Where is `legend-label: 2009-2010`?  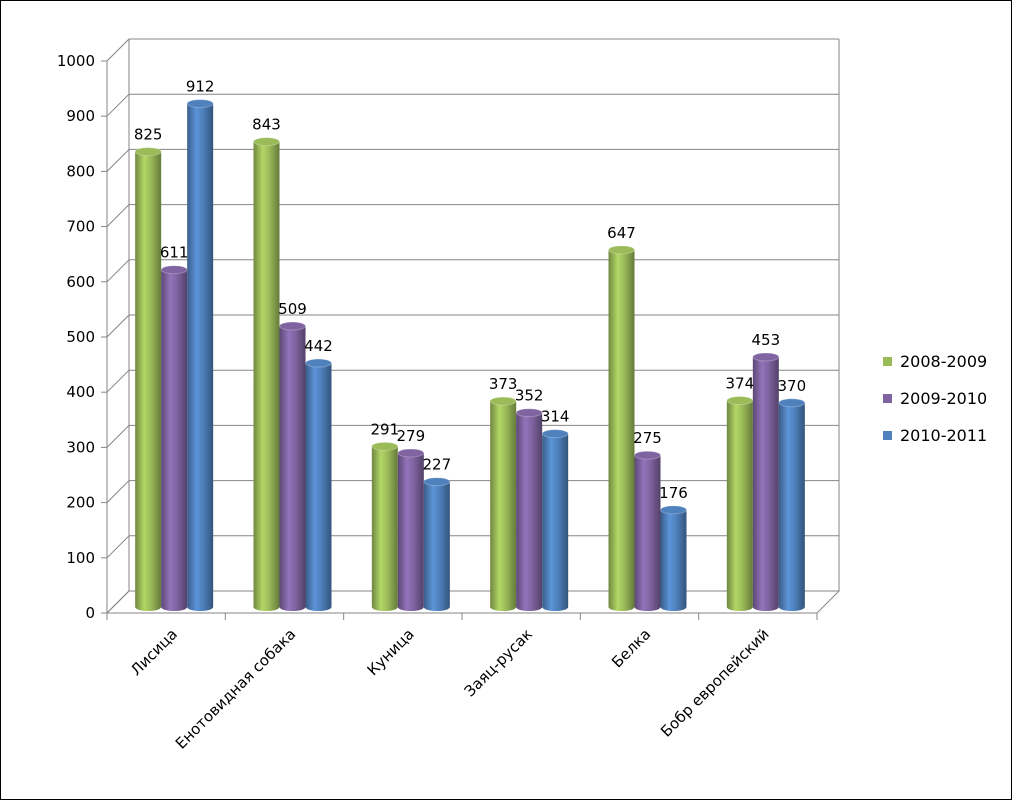 legend-label: 2009-2010 is located at coordinates (943, 398).